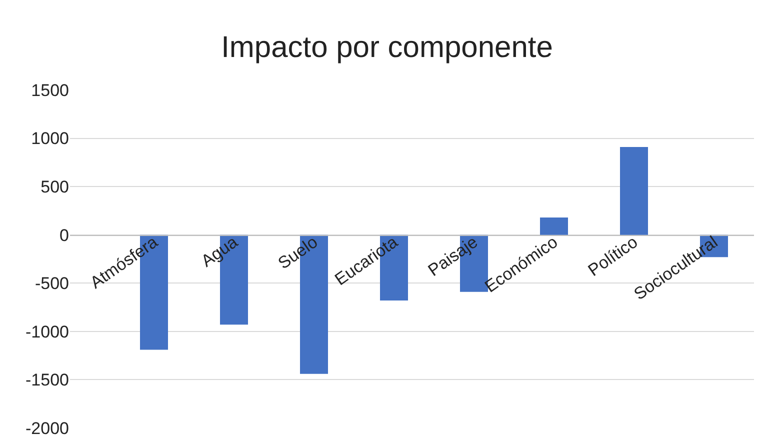 This screenshot has width=774, height=448. What do you see at coordinates (51, 284) in the screenshot?
I see `y-tick-label: -500` at bounding box center [51, 284].